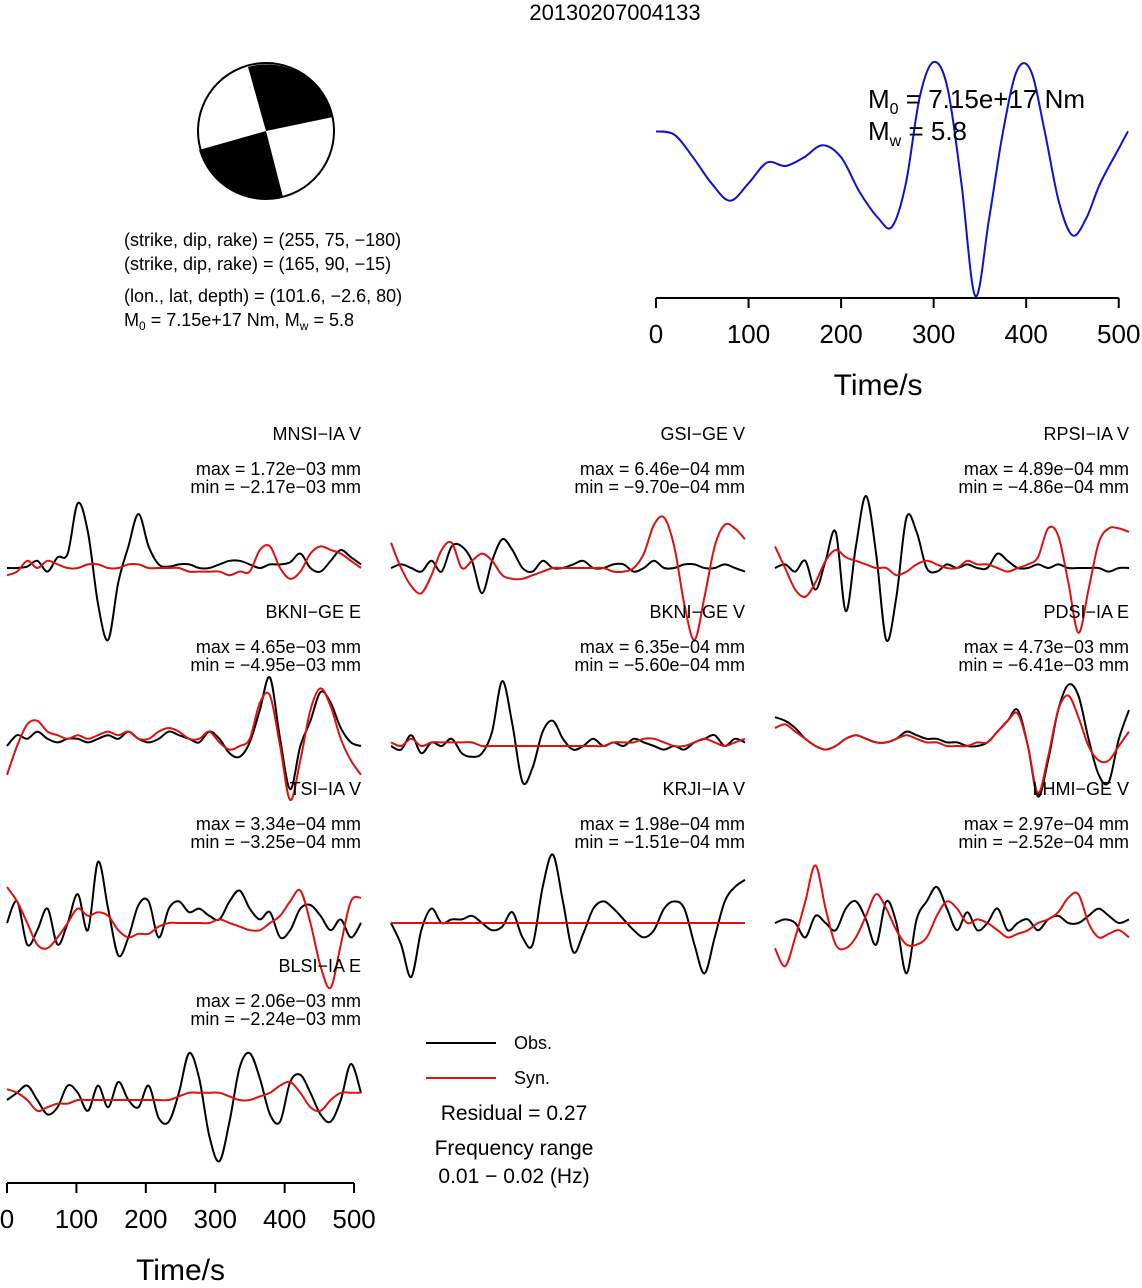 This screenshot has height=1288, width=1142. What do you see at coordinates (662, 824) in the screenshot?
I see `station-max: max = 1.98e−04 mm` at bounding box center [662, 824].